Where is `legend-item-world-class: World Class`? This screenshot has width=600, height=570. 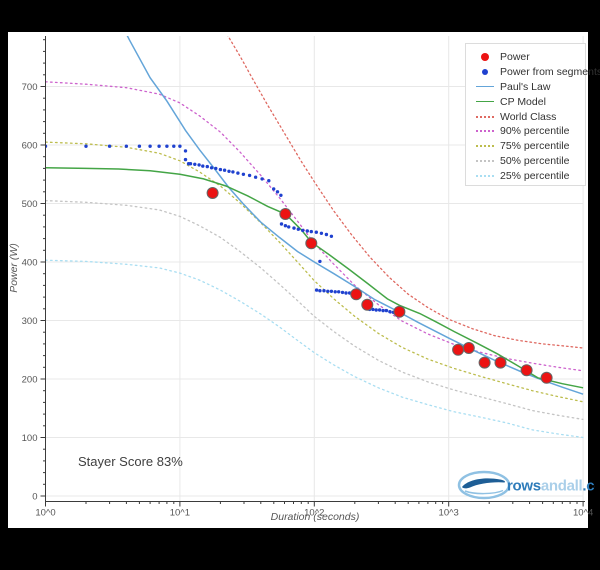 legend-item-world-class: World Class is located at coordinates (525, 116).